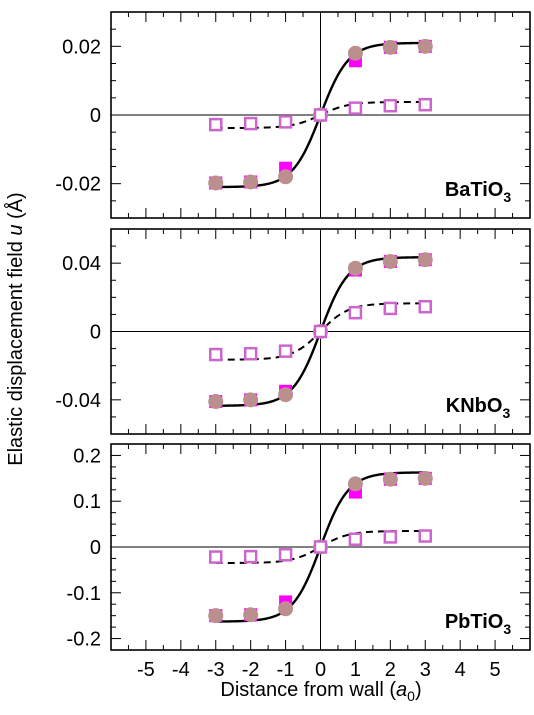  I want to click on x-tick-label: 3, so click(425, 670).